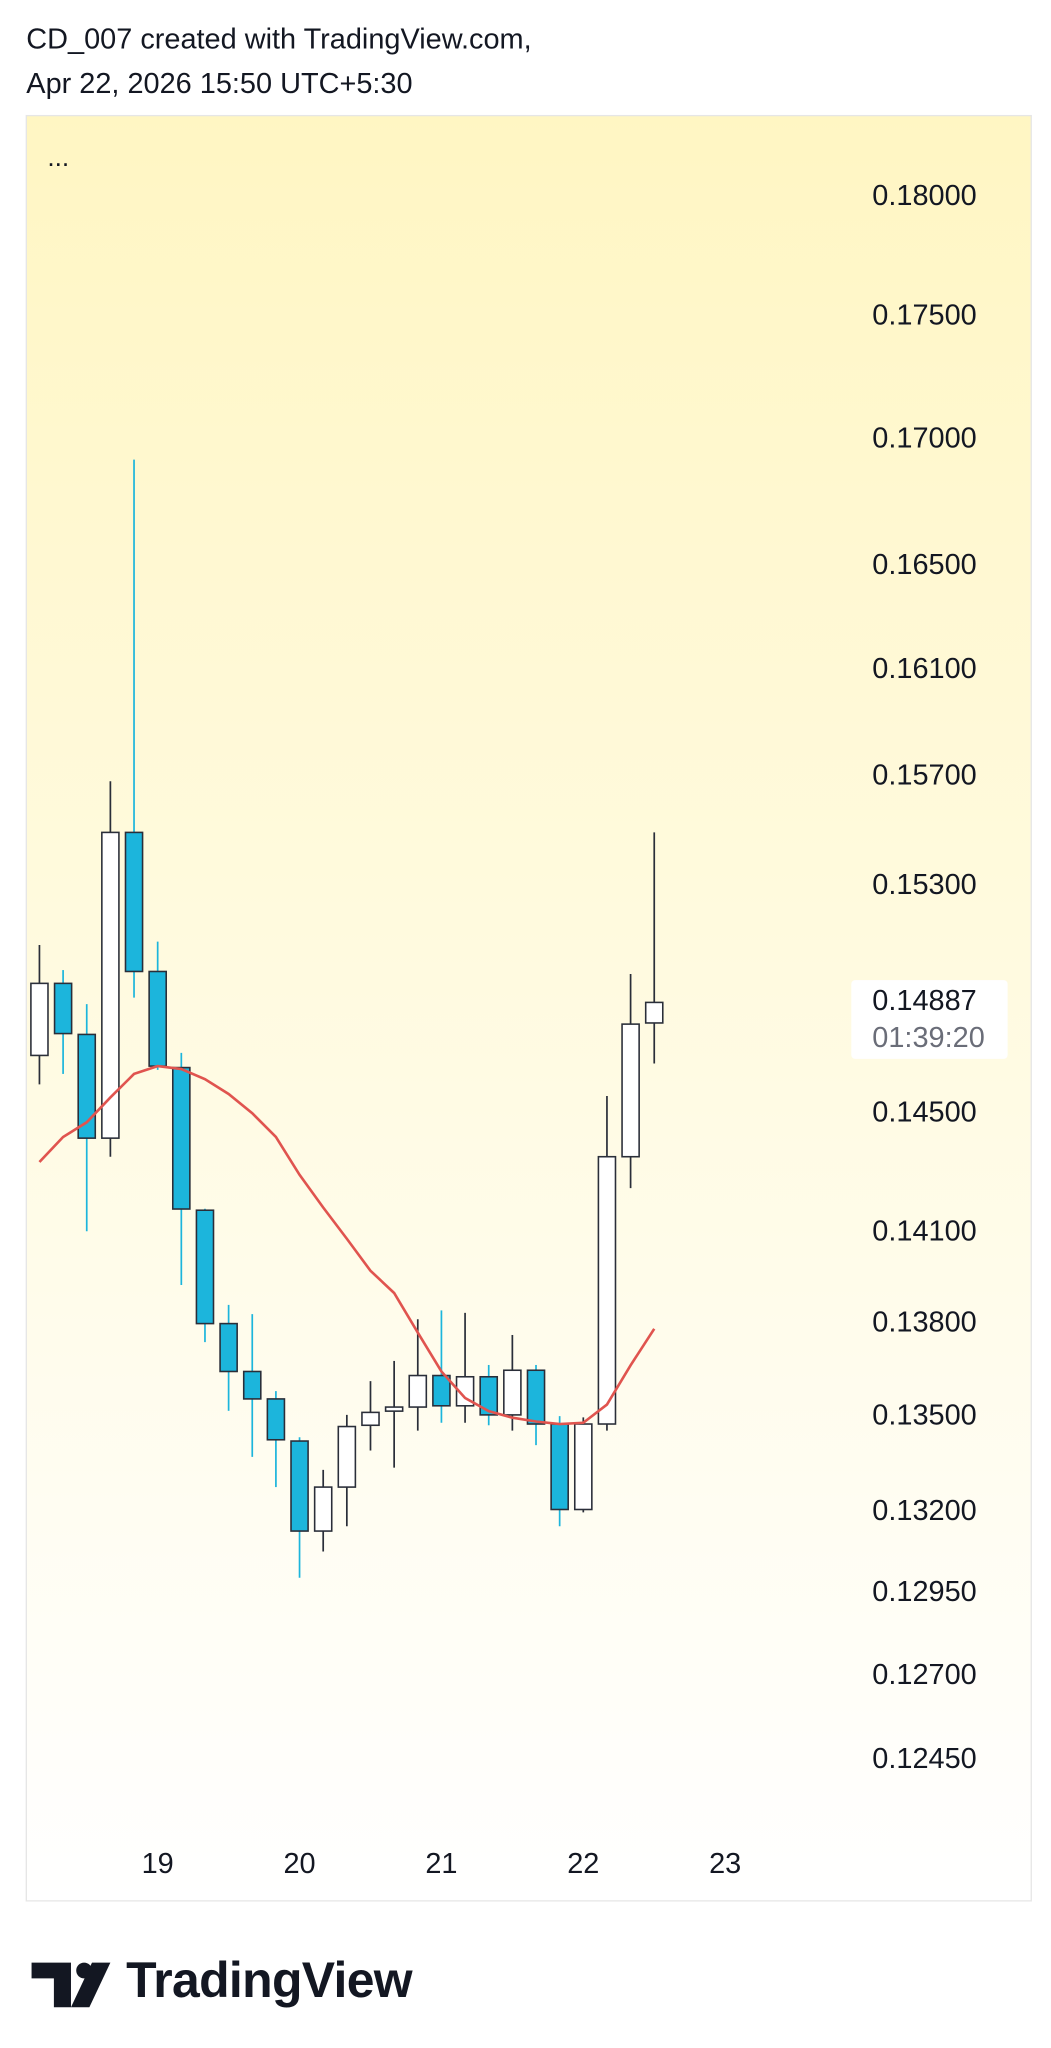 The height and width of the screenshot is (2048, 1051). What do you see at coordinates (924, 1511) in the screenshot?
I see `y-tick-label: 0.13200` at bounding box center [924, 1511].